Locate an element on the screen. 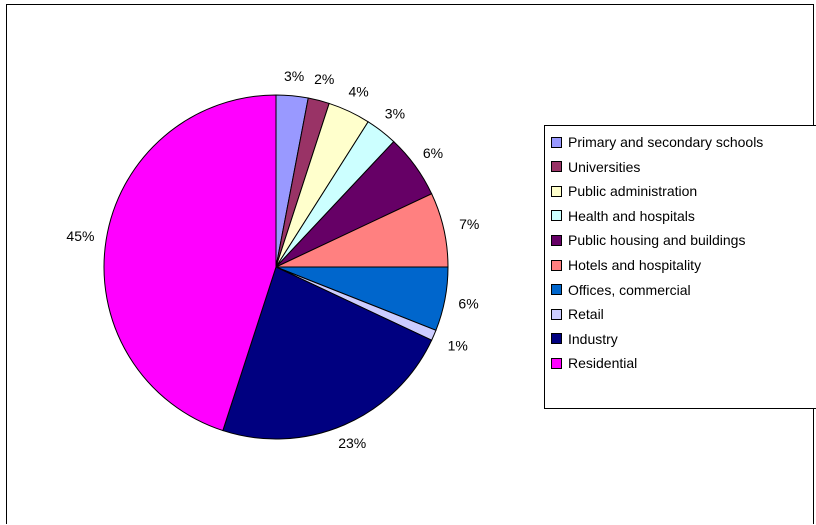 The width and height of the screenshot is (816, 525). legend-label: Universities is located at coordinates (604, 166).